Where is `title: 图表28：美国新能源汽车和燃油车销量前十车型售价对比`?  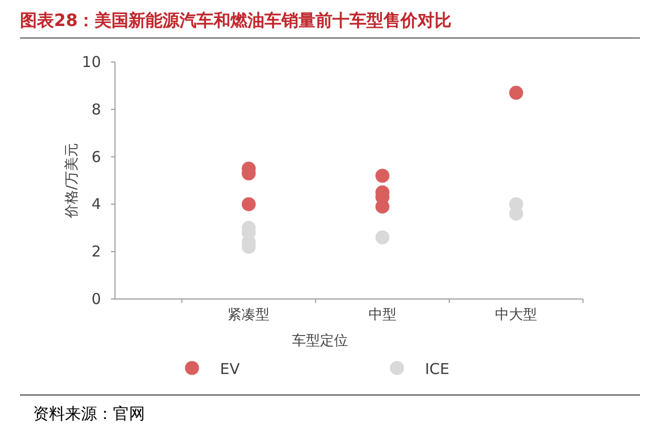
title: 图表28：美国新能源汽车和燃油车销量前十车型售价对比 is located at coordinates (236, 21).